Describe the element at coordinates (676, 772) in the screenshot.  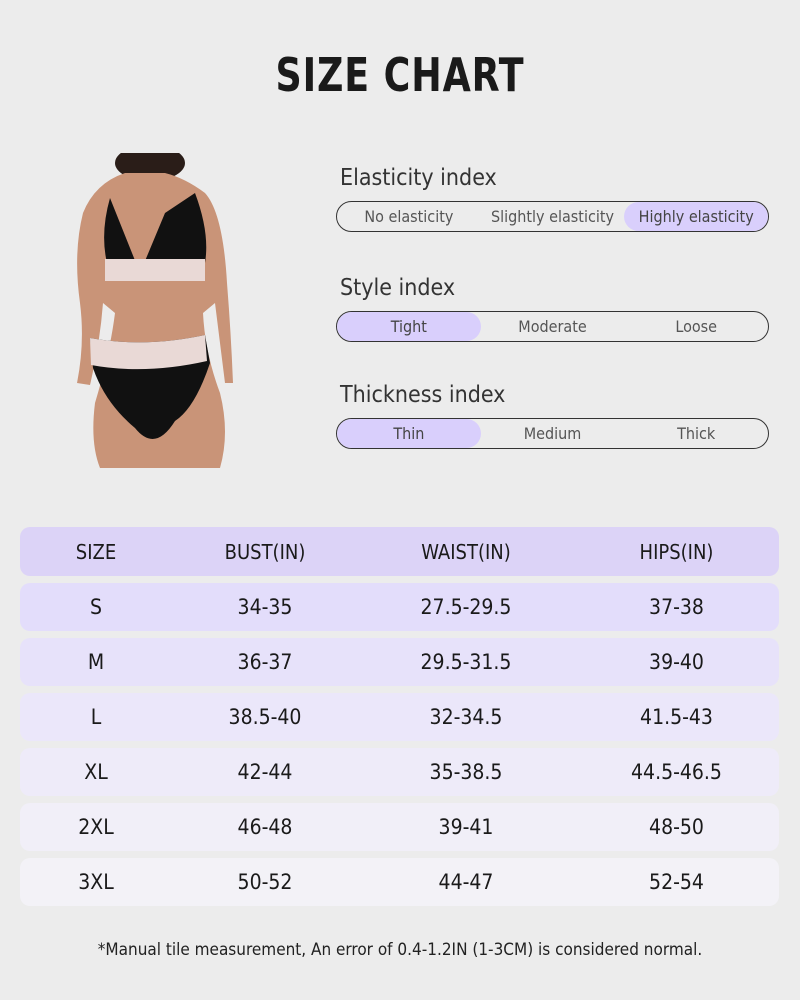
I see `cell-hips: 44.5-46.5` at that location.